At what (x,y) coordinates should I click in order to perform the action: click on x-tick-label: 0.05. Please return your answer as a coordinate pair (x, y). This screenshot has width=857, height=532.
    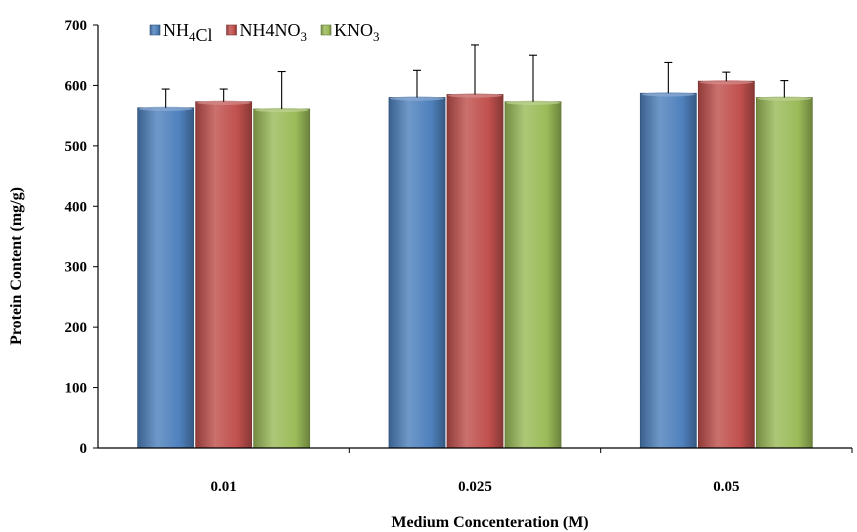
    Looking at the image, I should click on (726, 487).